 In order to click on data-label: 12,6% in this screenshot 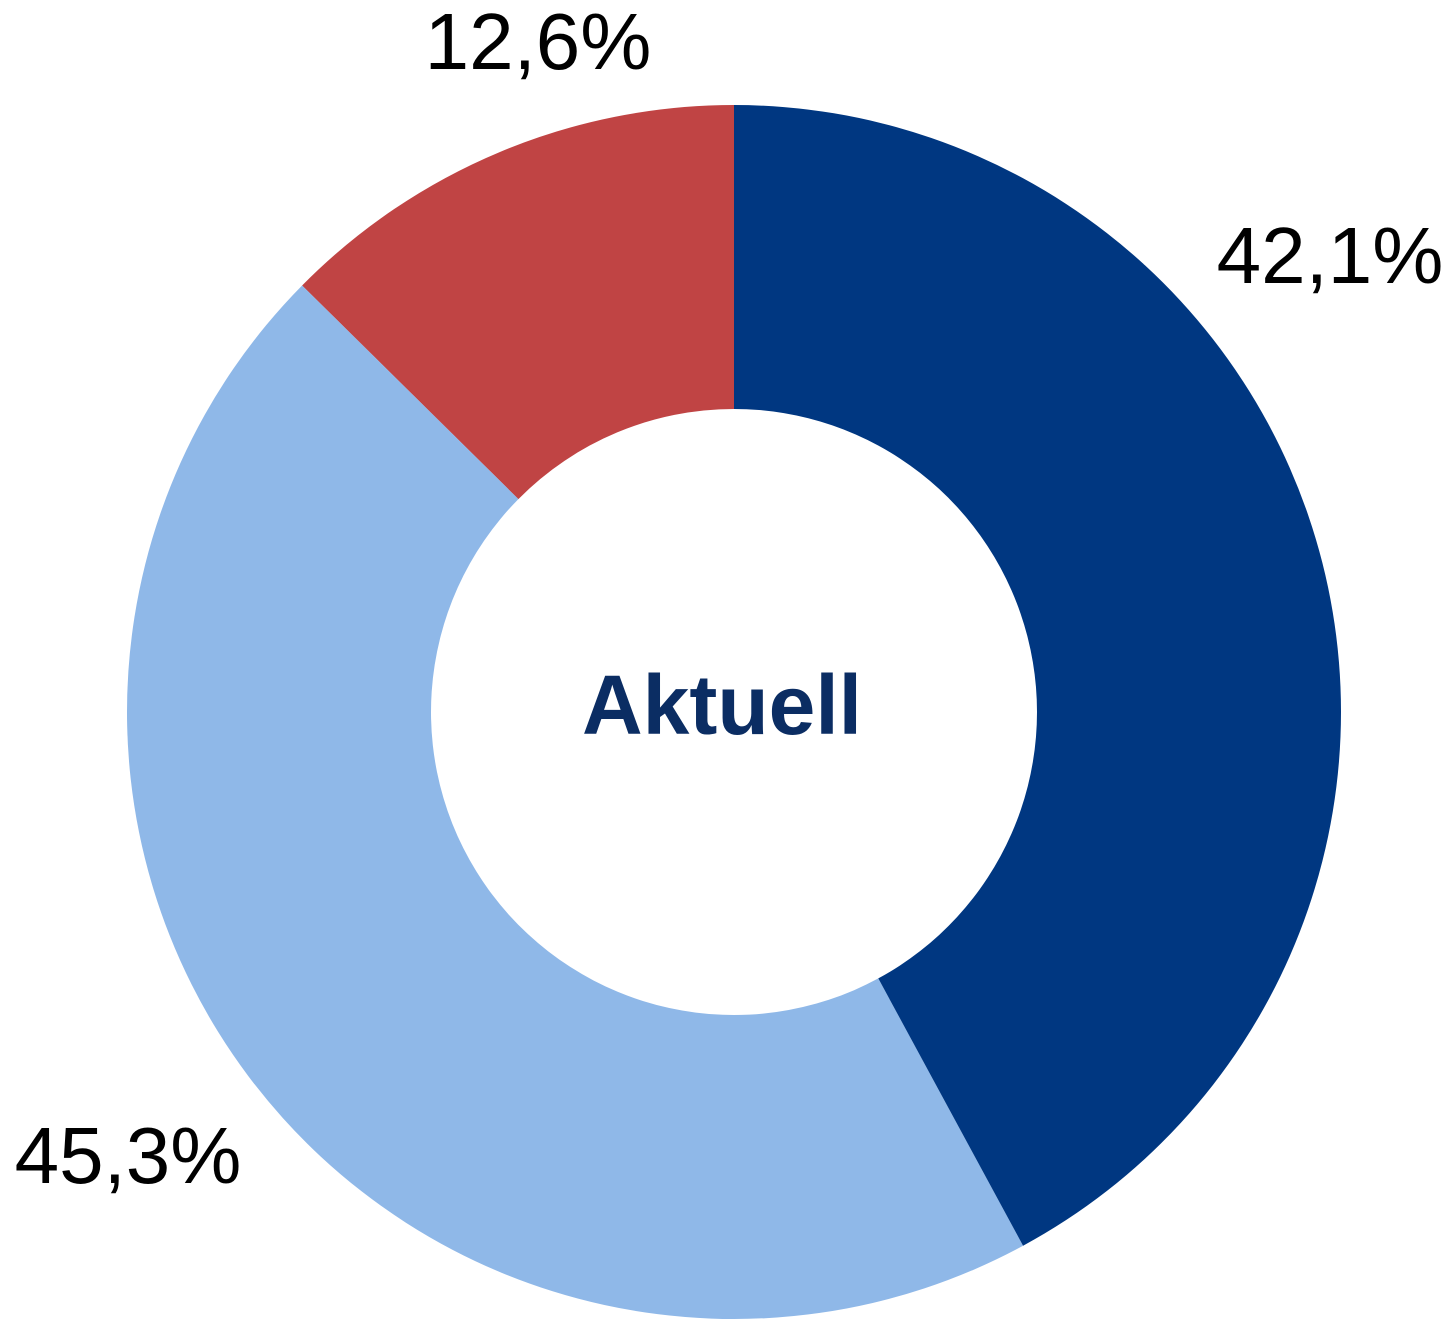, I will do `click(538, 43)`.